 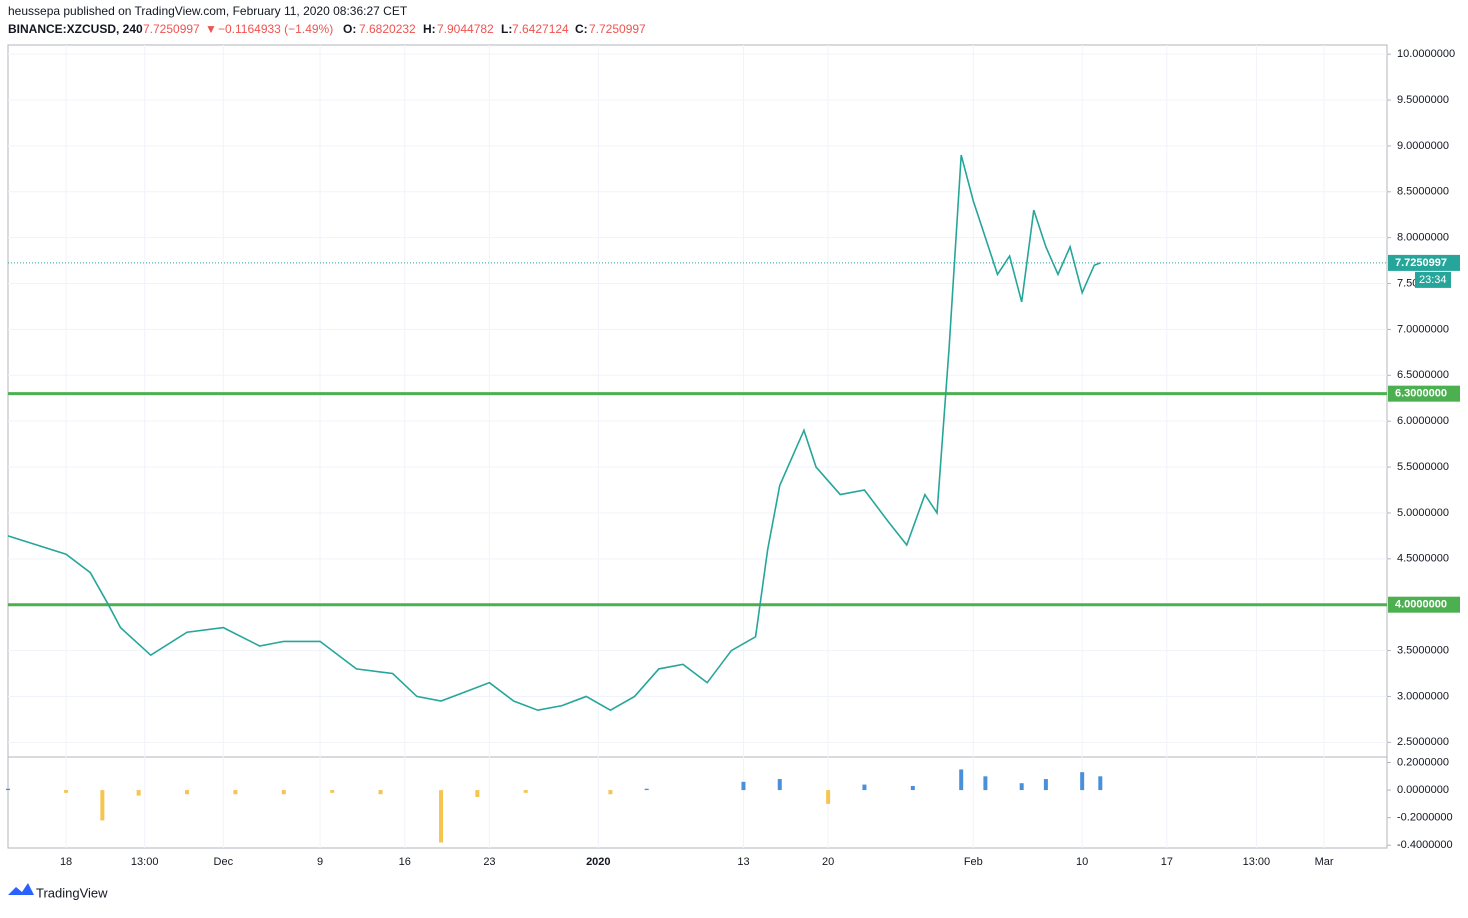 What do you see at coordinates (617, 29) in the screenshot?
I see `close: 7.7250997` at bounding box center [617, 29].